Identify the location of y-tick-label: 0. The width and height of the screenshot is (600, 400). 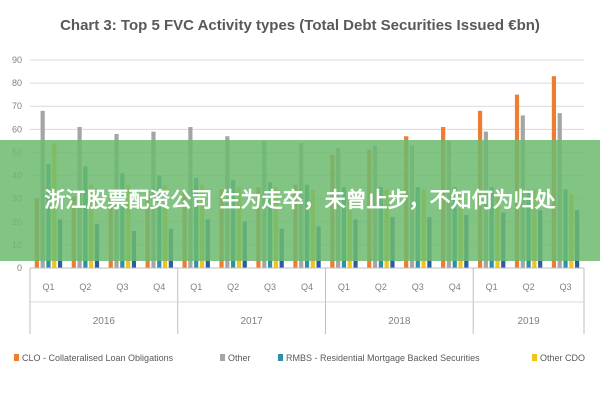
(19, 268).